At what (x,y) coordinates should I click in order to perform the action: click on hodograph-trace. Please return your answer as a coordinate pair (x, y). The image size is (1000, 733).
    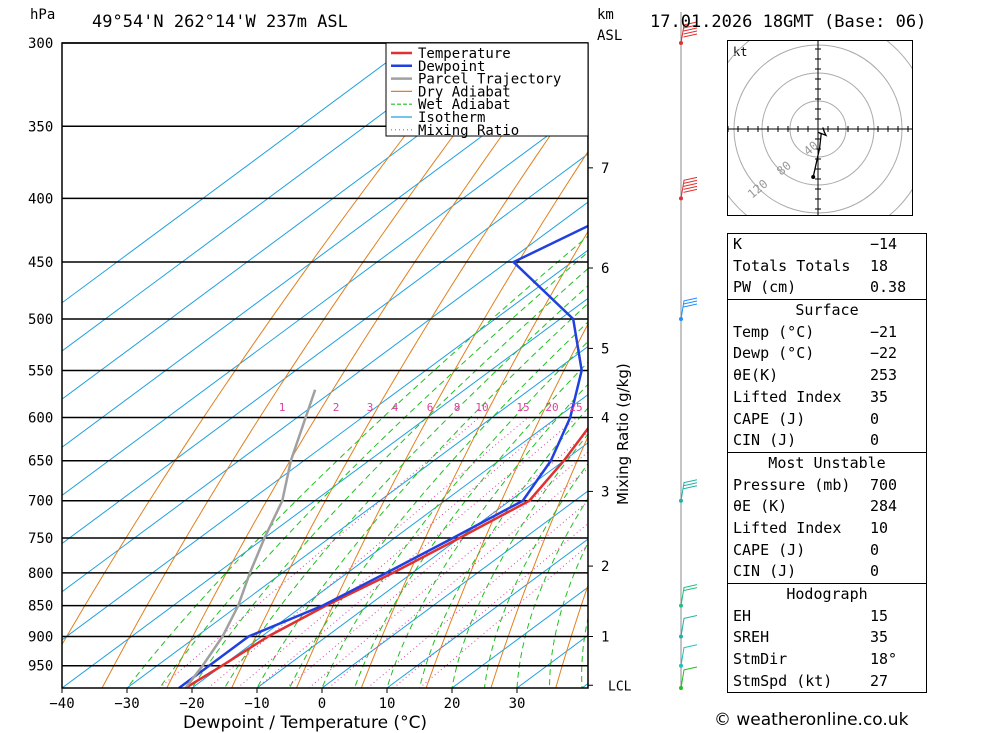
    Looking at the image, I should click on (820, 152).